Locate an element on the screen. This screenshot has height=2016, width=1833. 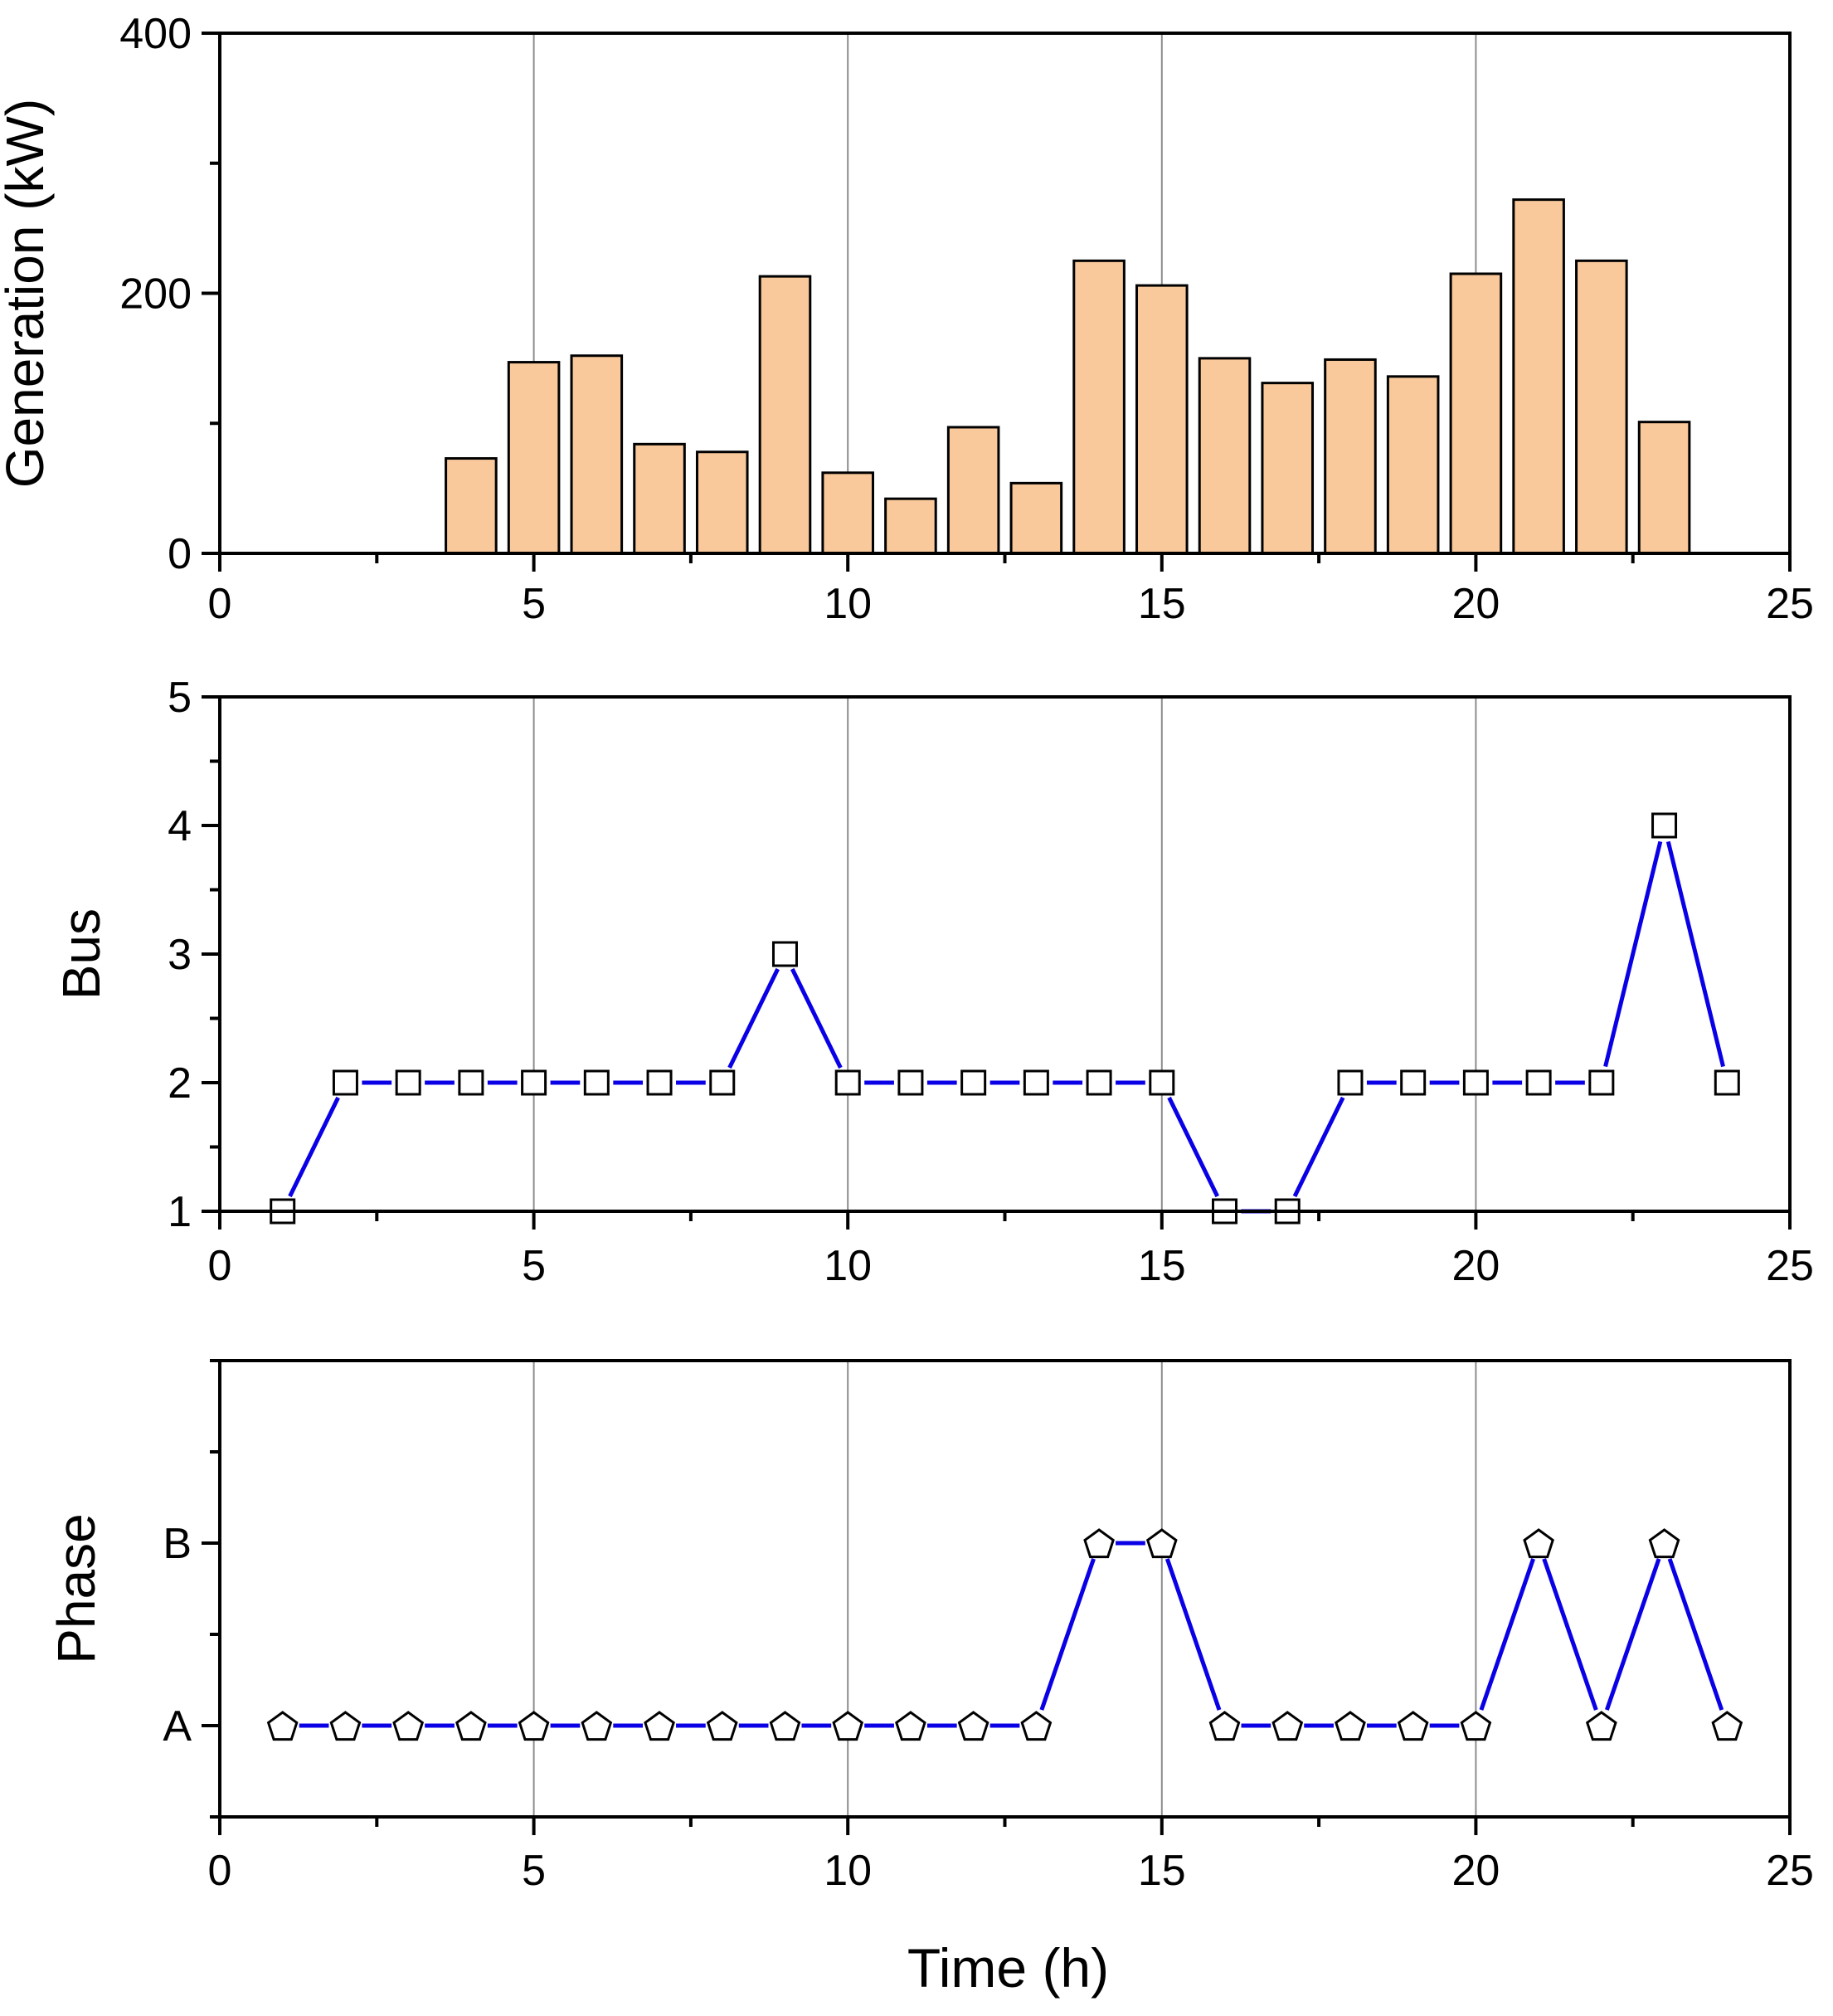
y-axis-title: Generation (kW) is located at coordinates (27, 293).